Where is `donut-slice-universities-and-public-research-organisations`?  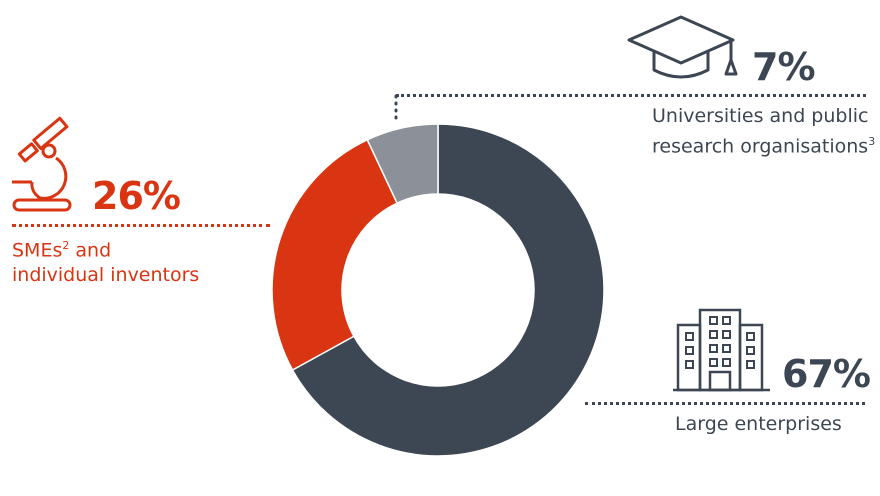
donut-slice-universities-and-public-research-organisations is located at coordinates (402, 164).